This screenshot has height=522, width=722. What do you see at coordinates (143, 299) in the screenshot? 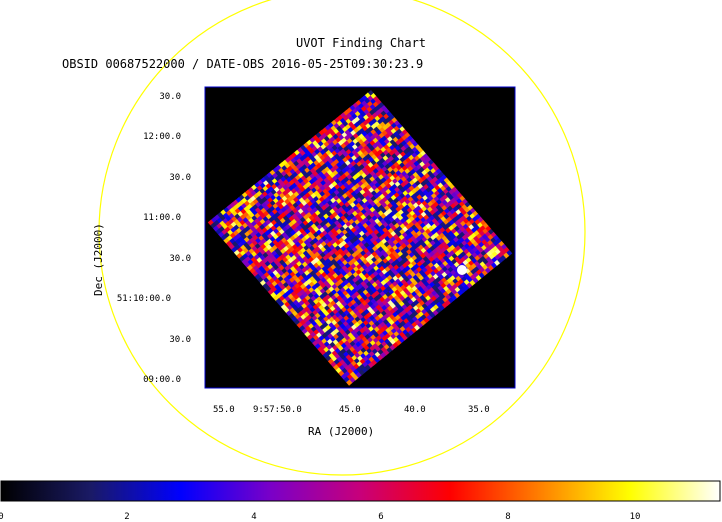
I see `y-tick-label: 51:10:00.0` at bounding box center [143, 299].